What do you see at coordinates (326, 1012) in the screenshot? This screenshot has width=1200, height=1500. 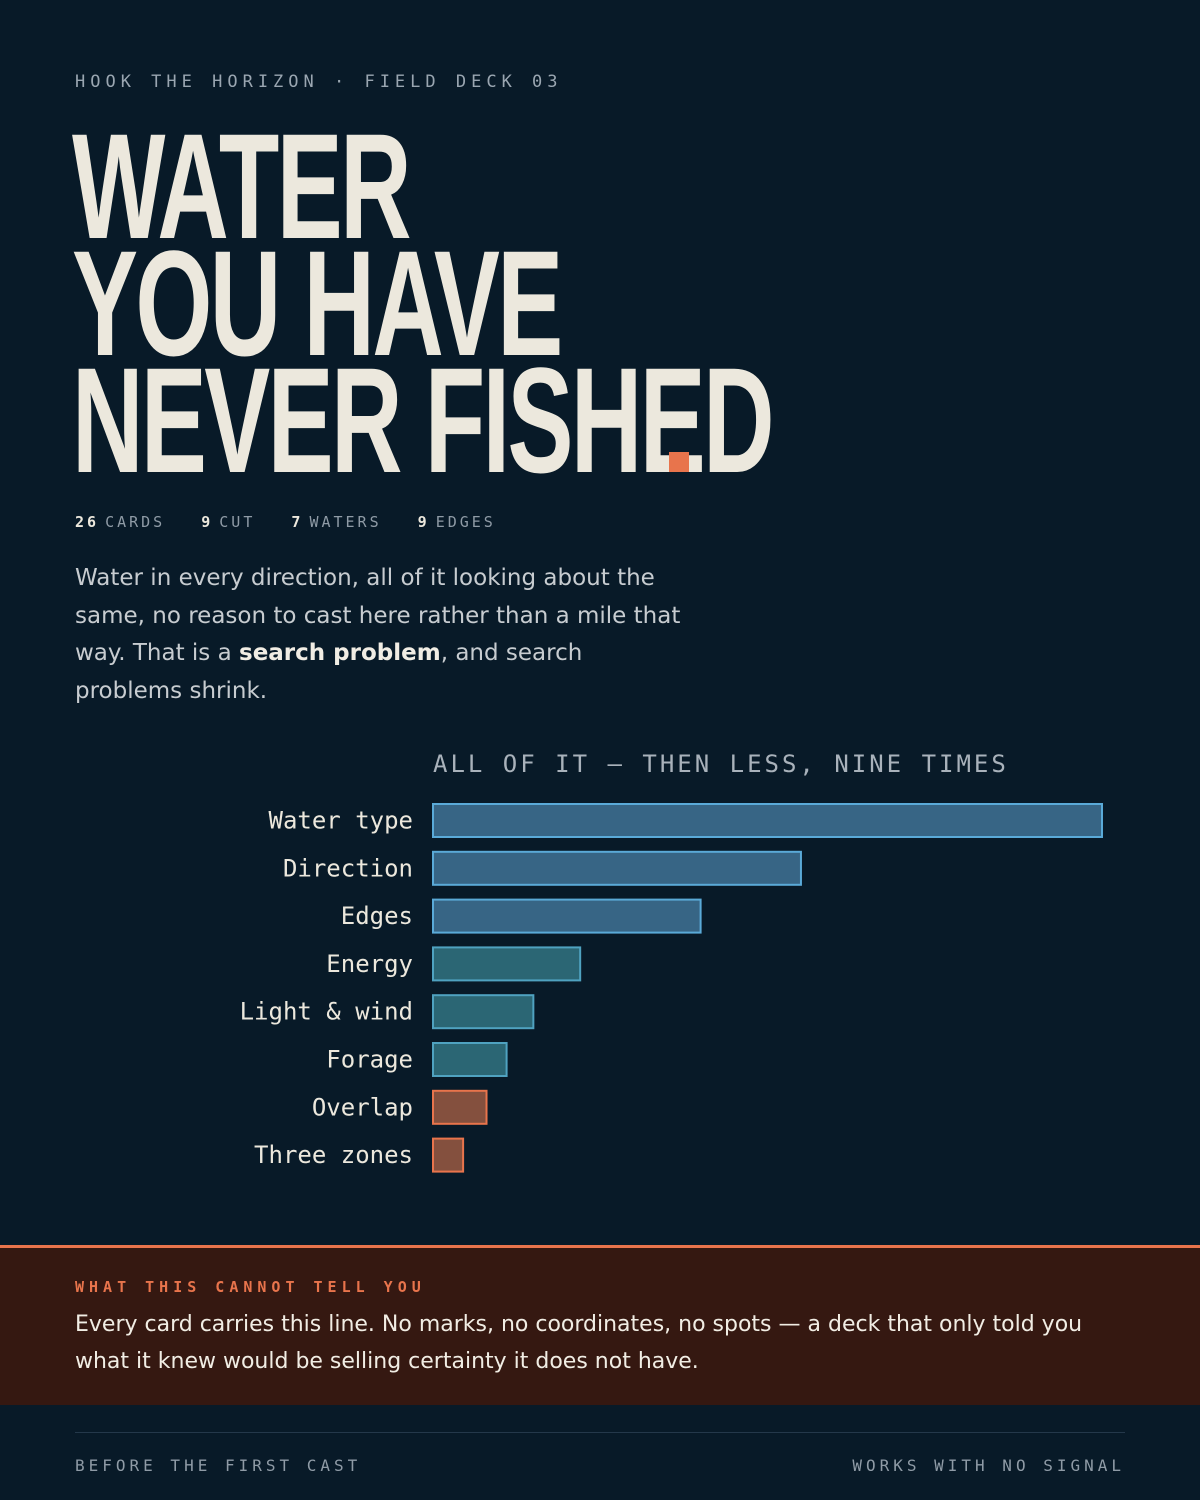 I see `bar-label-light-wind: Light & wind` at bounding box center [326, 1012].